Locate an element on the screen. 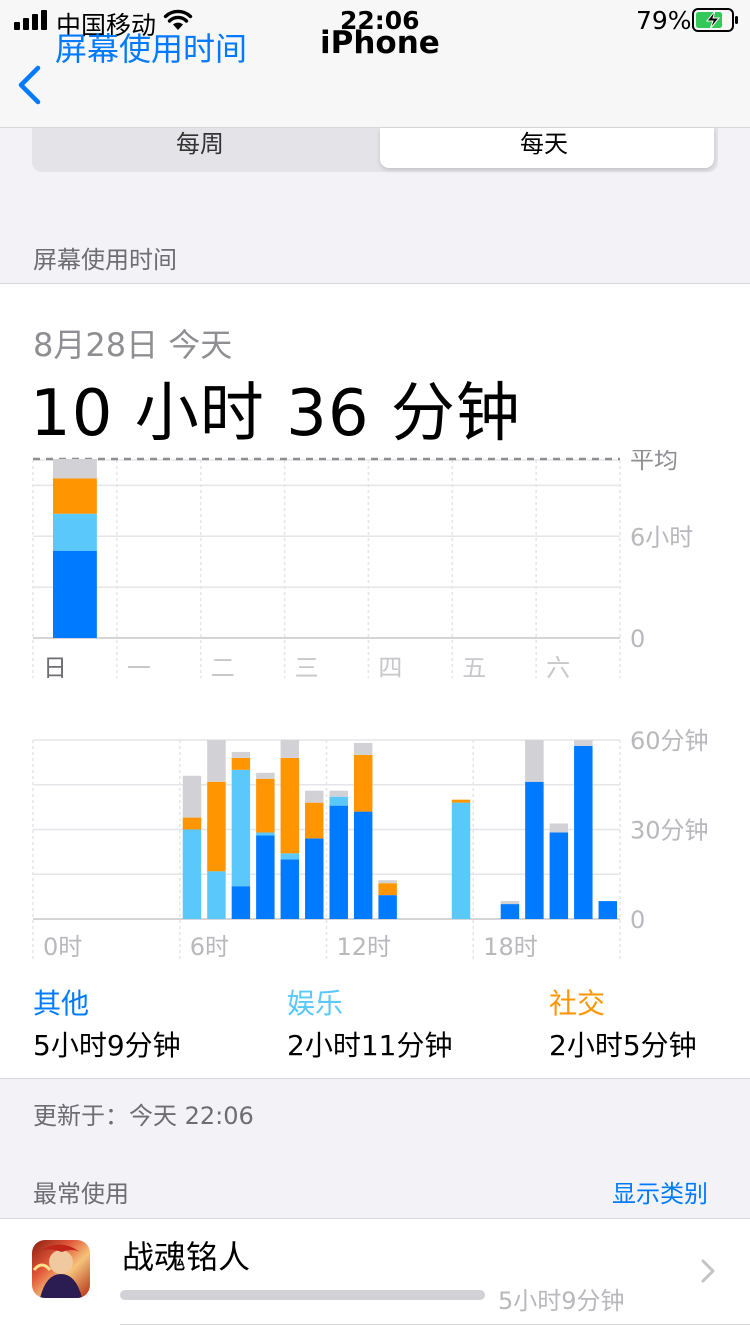  segment-weekly: 每周 is located at coordinates (200, 144).